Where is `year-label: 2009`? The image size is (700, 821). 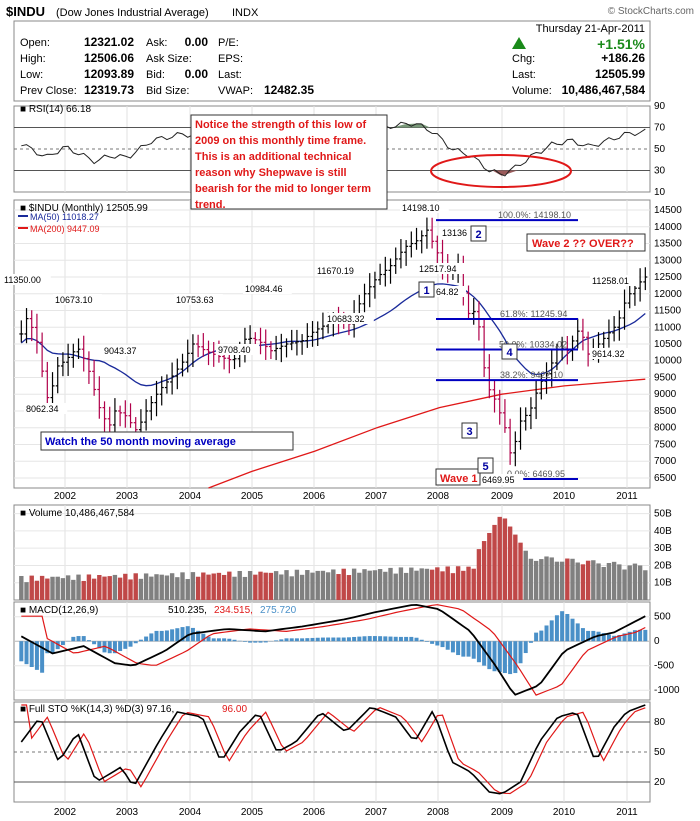 year-label: 2009 is located at coordinates (502, 496).